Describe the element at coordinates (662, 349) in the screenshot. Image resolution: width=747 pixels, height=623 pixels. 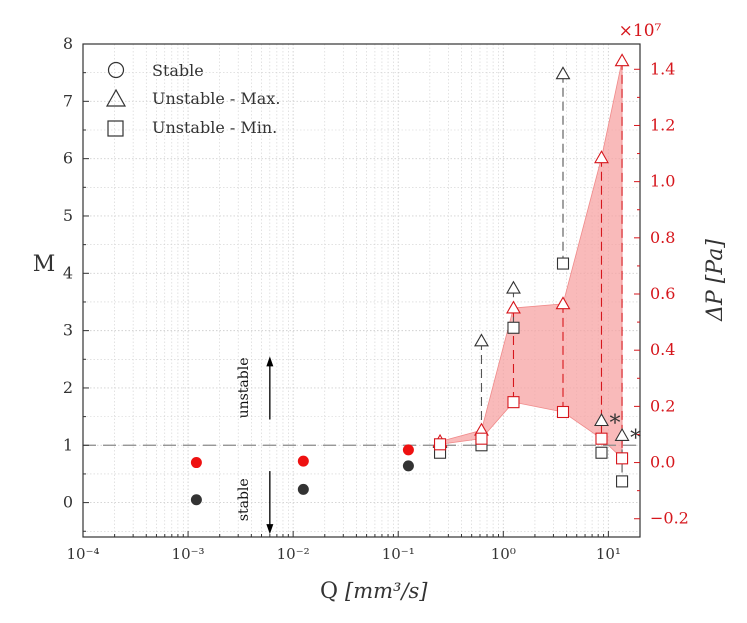
I see `y-right-tick-label: 0.4` at that location.